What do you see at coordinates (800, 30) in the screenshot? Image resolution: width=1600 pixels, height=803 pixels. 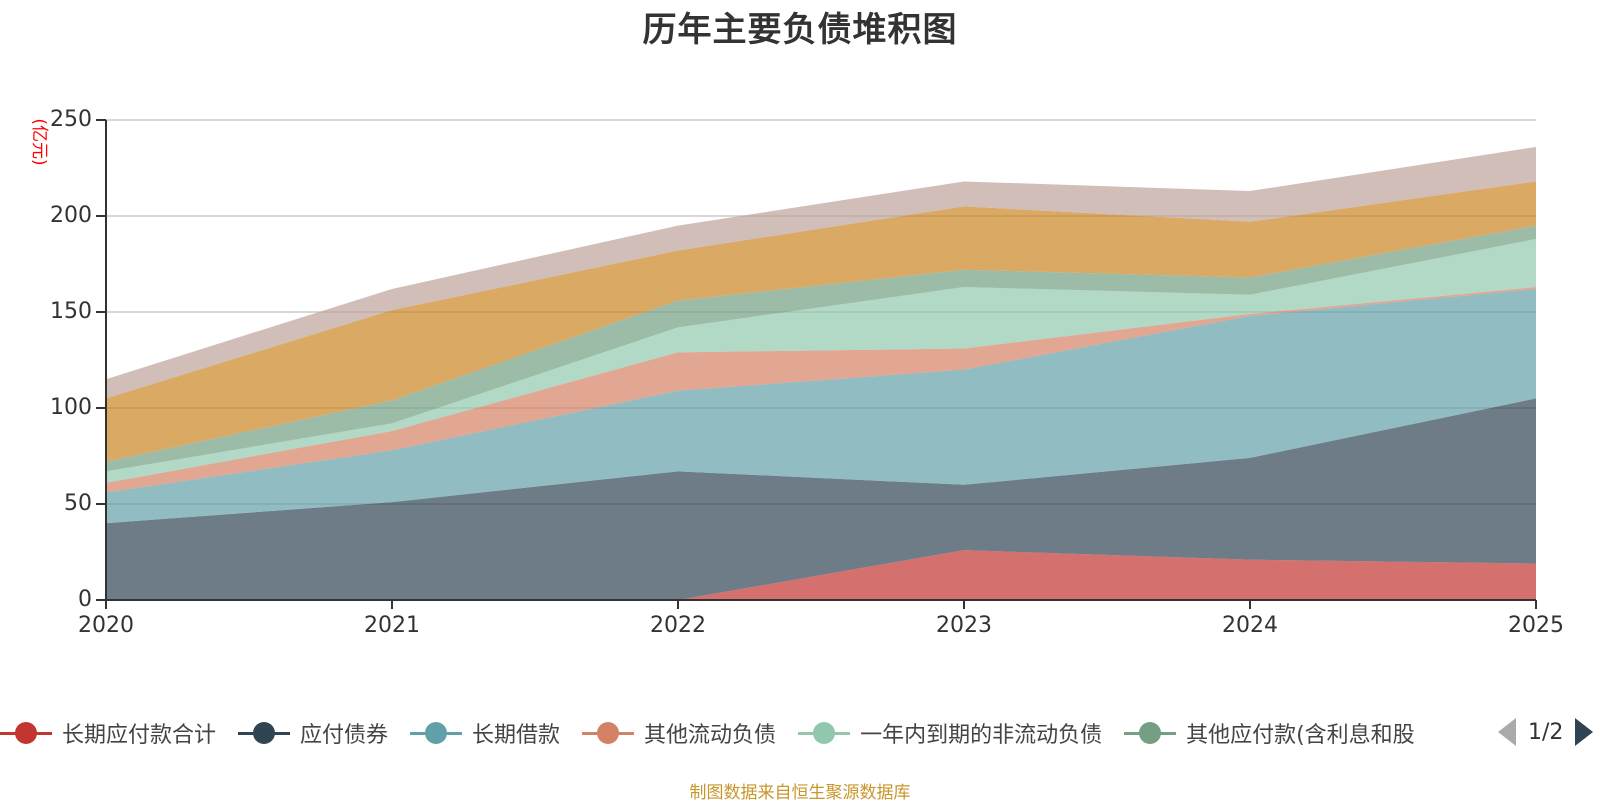 I see `chart-title: 历年主要负债堆积图` at bounding box center [800, 30].